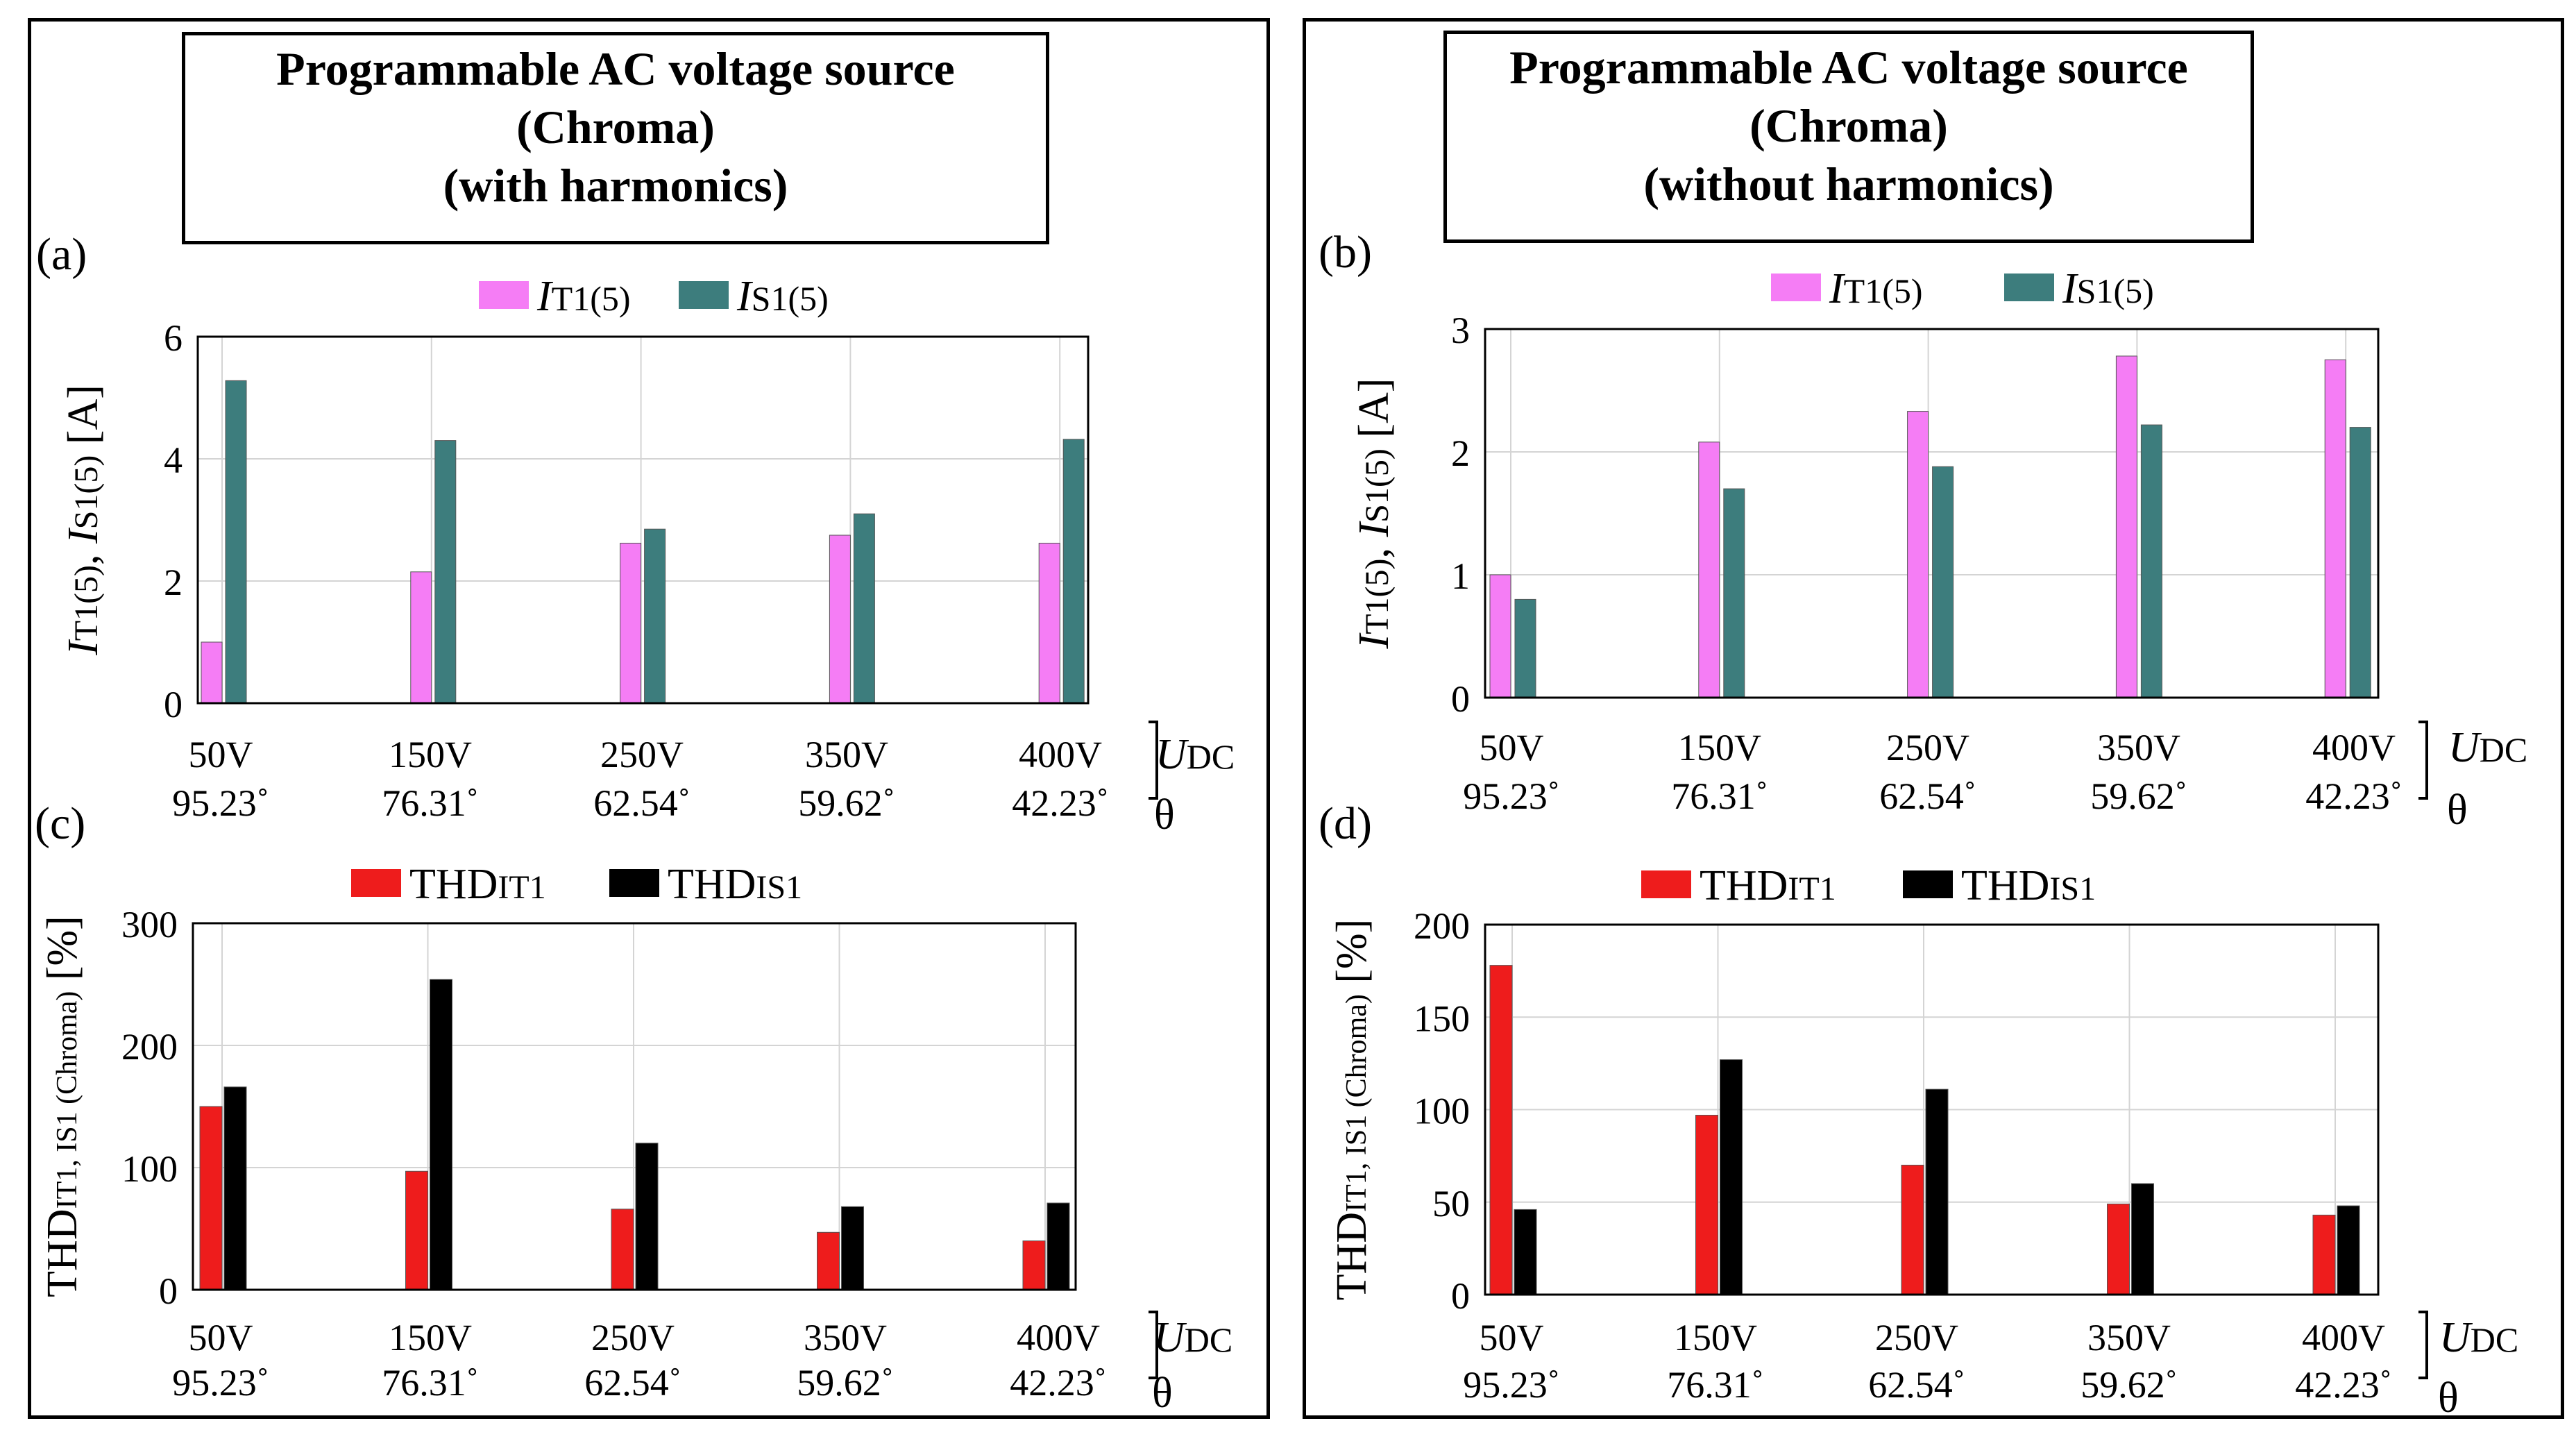 Image resolution: width=2576 pixels, height=1439 pixels. I want to click on panel-label-d: (d), so click(1345, 823).